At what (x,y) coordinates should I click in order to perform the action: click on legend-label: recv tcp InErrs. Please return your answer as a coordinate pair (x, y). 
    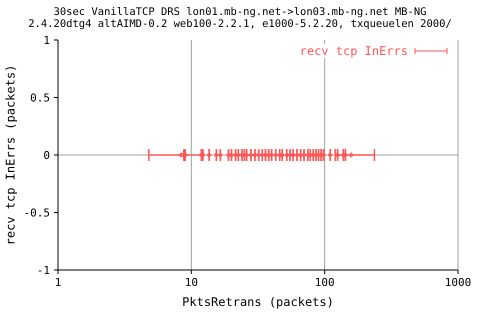
    Looking at the image, I should click on (354, 51).